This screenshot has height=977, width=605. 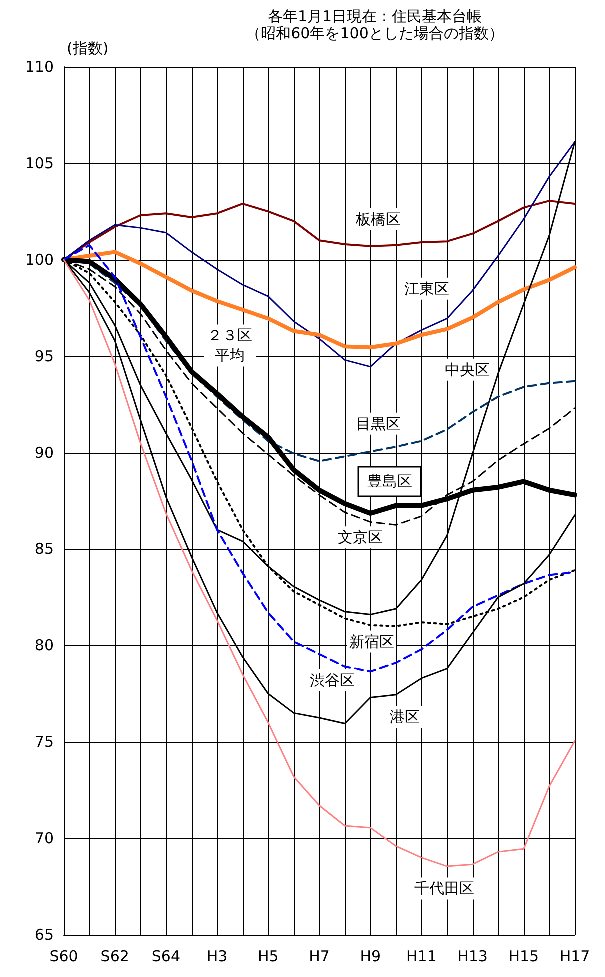 What do you see at coordinates (44, 742) in the screenshot?
I see `y-tick-label: 75` at bounding box center [44, 742].